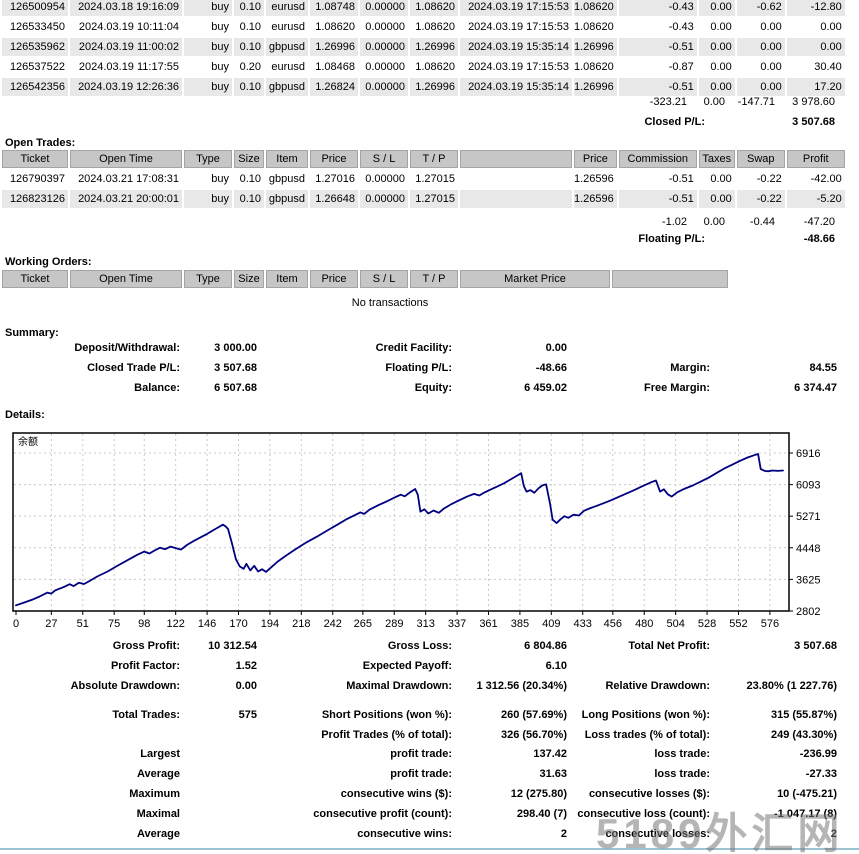  Describe the element at coordinates (35, 47) in the screenshot. I see `table-cell: 126535962` at that location.